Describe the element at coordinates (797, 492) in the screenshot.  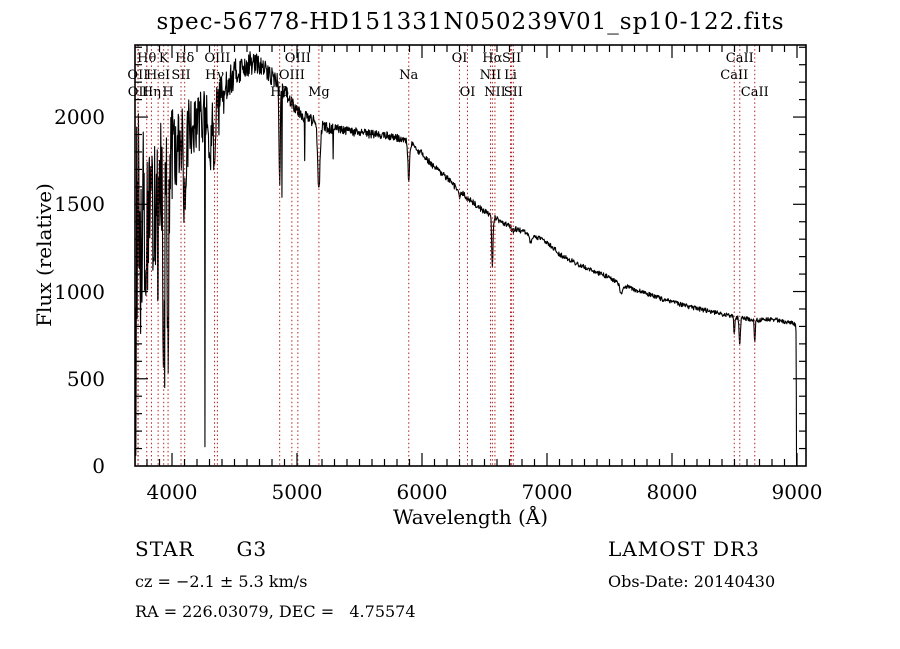
I see `x-tick-label: 9000` at that location.